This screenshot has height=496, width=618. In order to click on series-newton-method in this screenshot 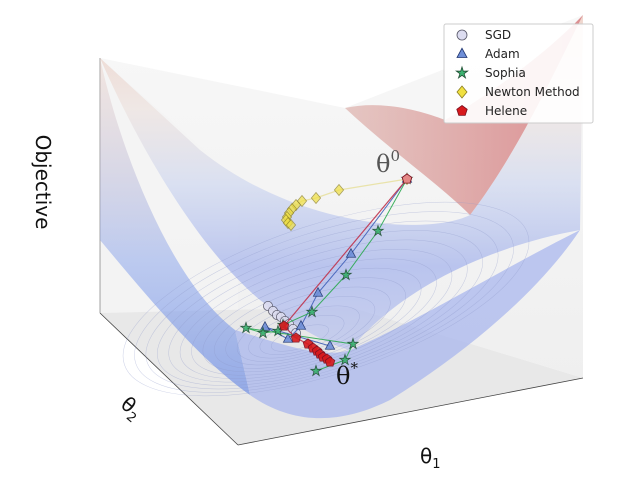, I will do `click(346, 202)`.